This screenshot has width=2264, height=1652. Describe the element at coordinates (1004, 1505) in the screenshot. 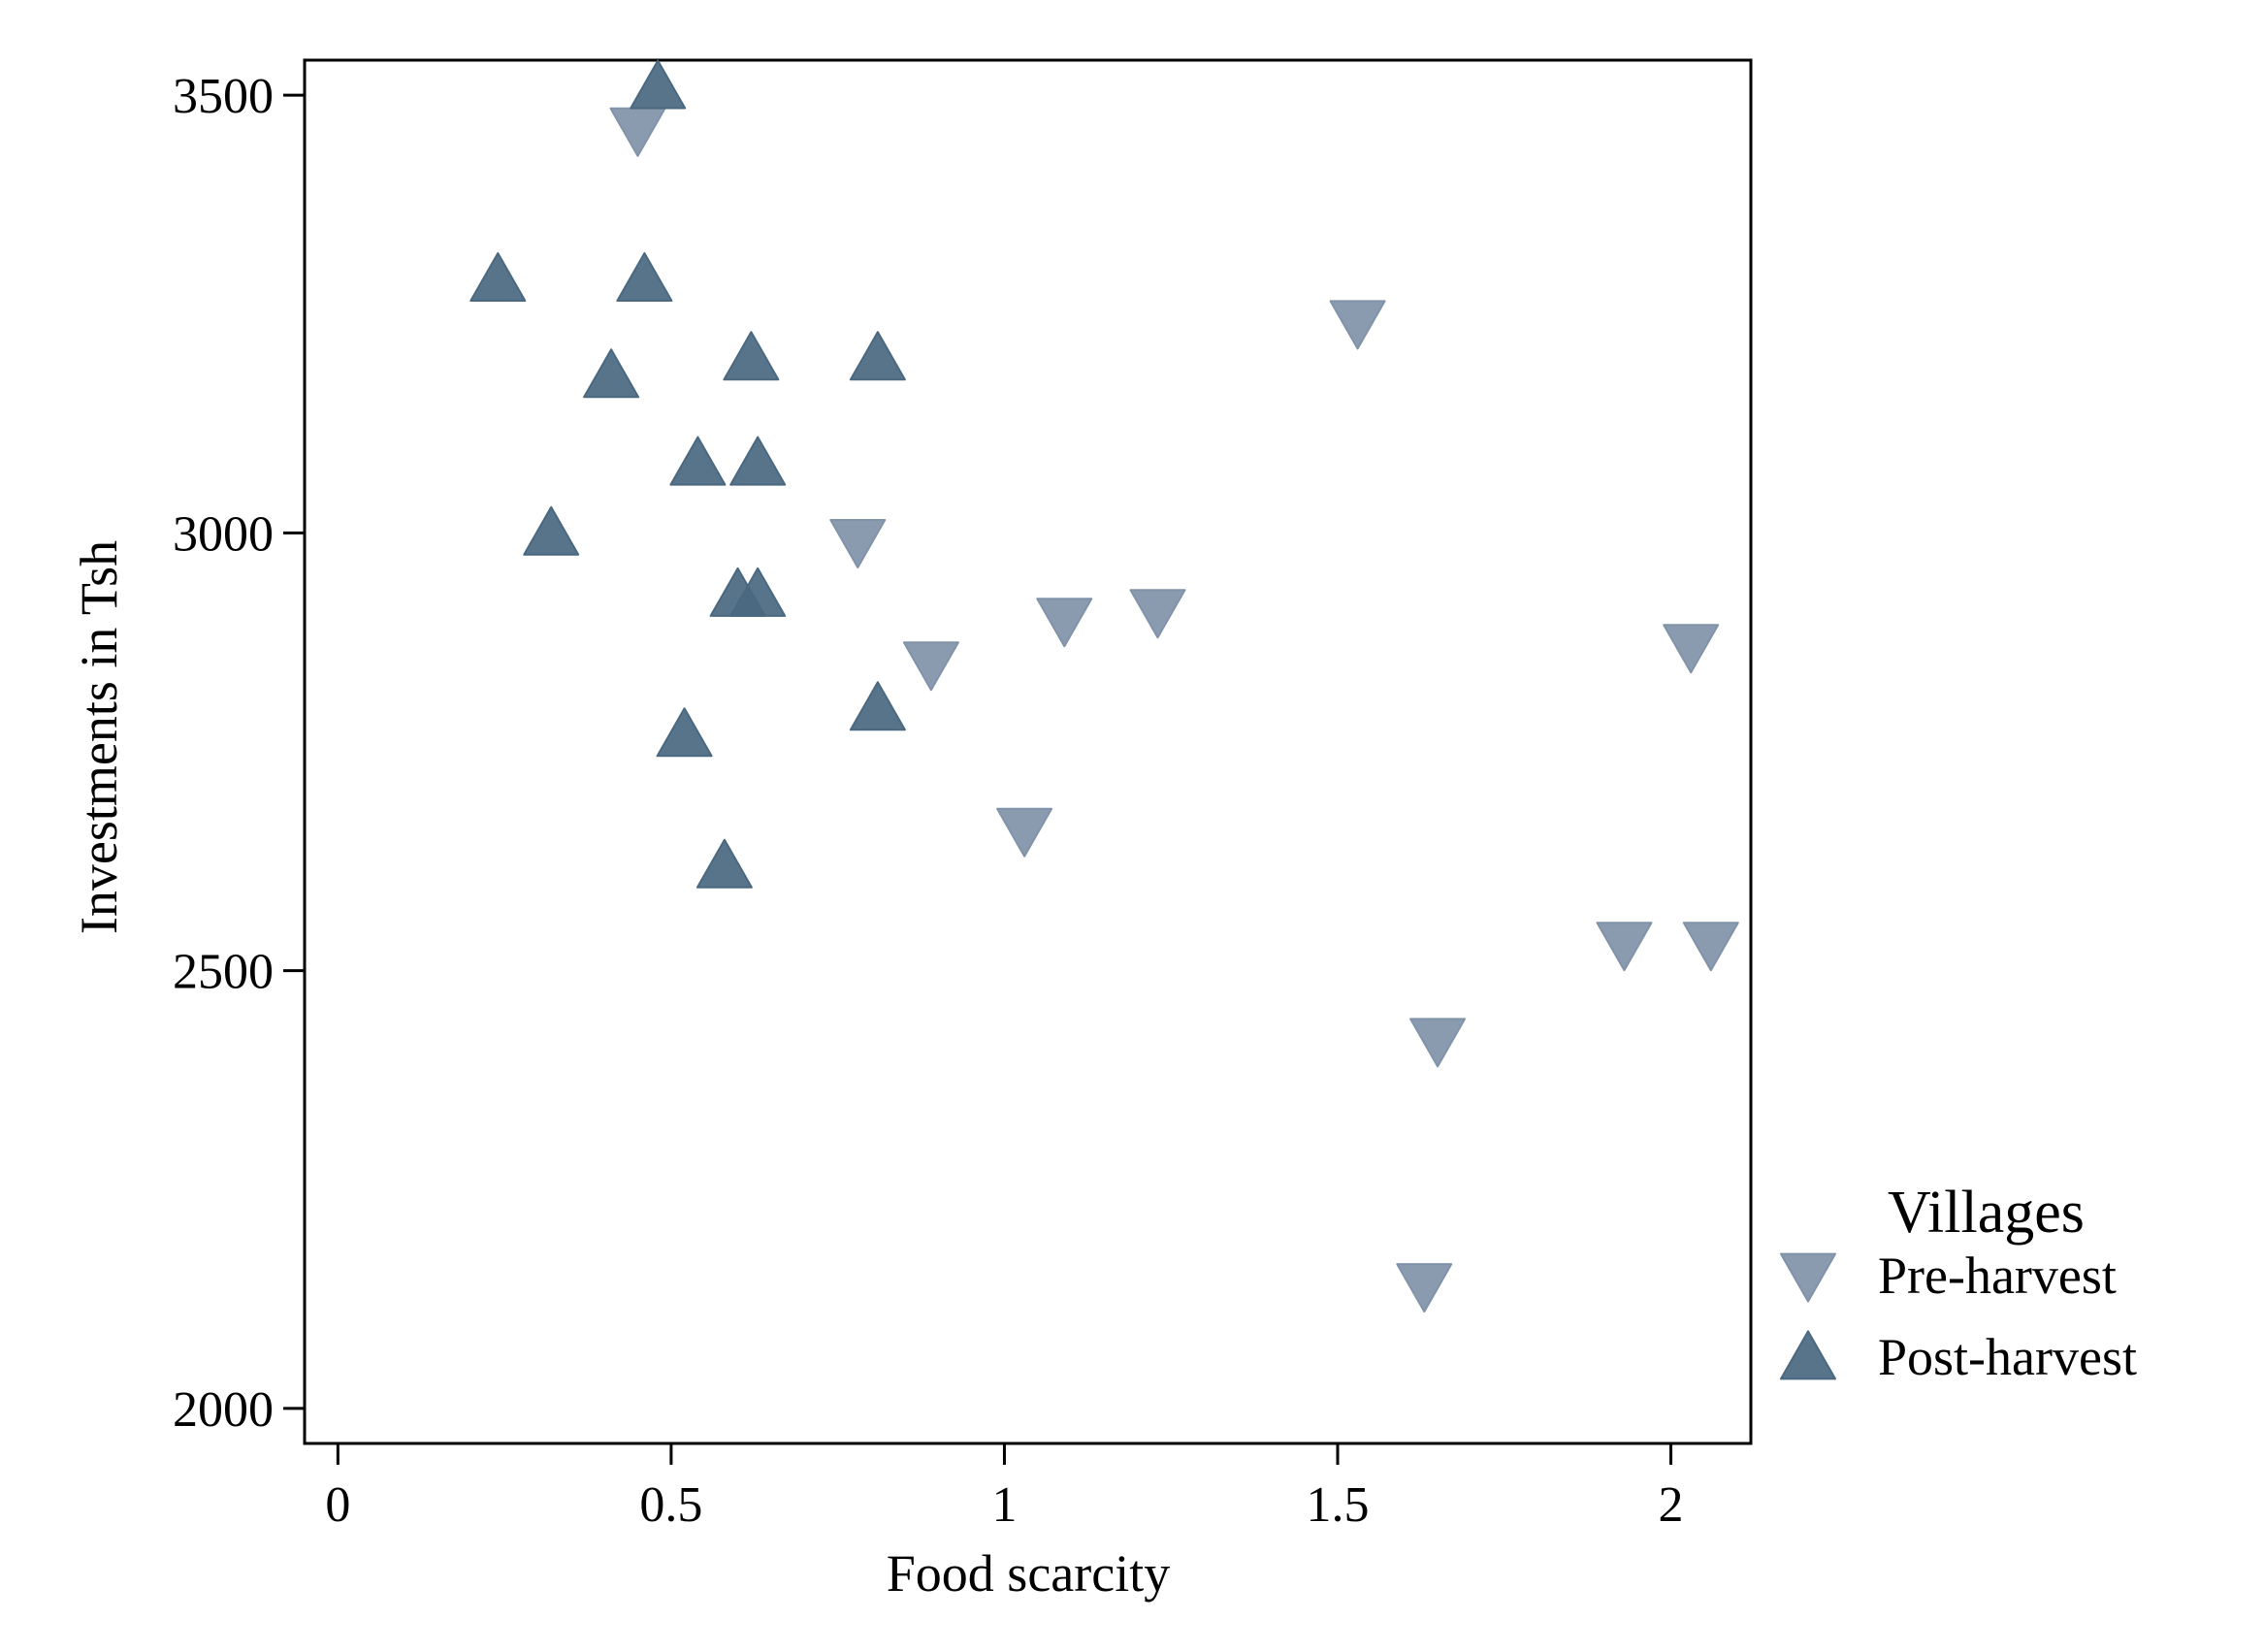

I see `x-tick-label: 1` at that location.